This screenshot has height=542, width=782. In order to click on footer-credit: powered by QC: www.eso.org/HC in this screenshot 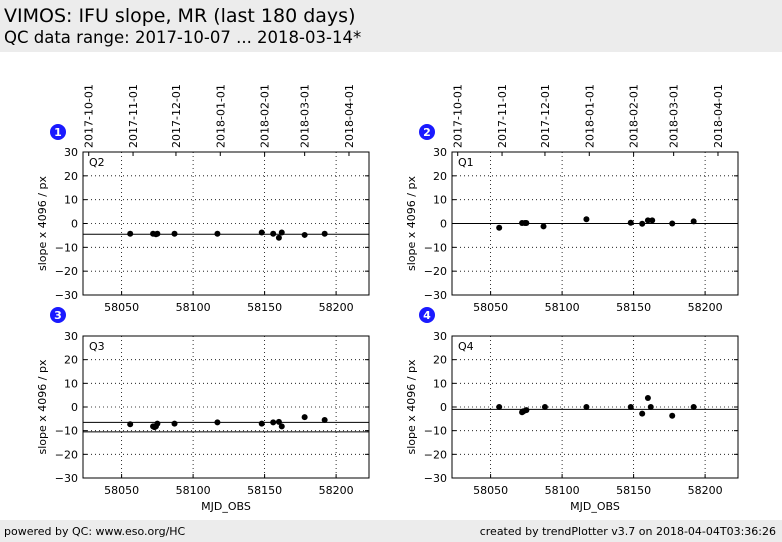, I will do `click(95, 531)`.